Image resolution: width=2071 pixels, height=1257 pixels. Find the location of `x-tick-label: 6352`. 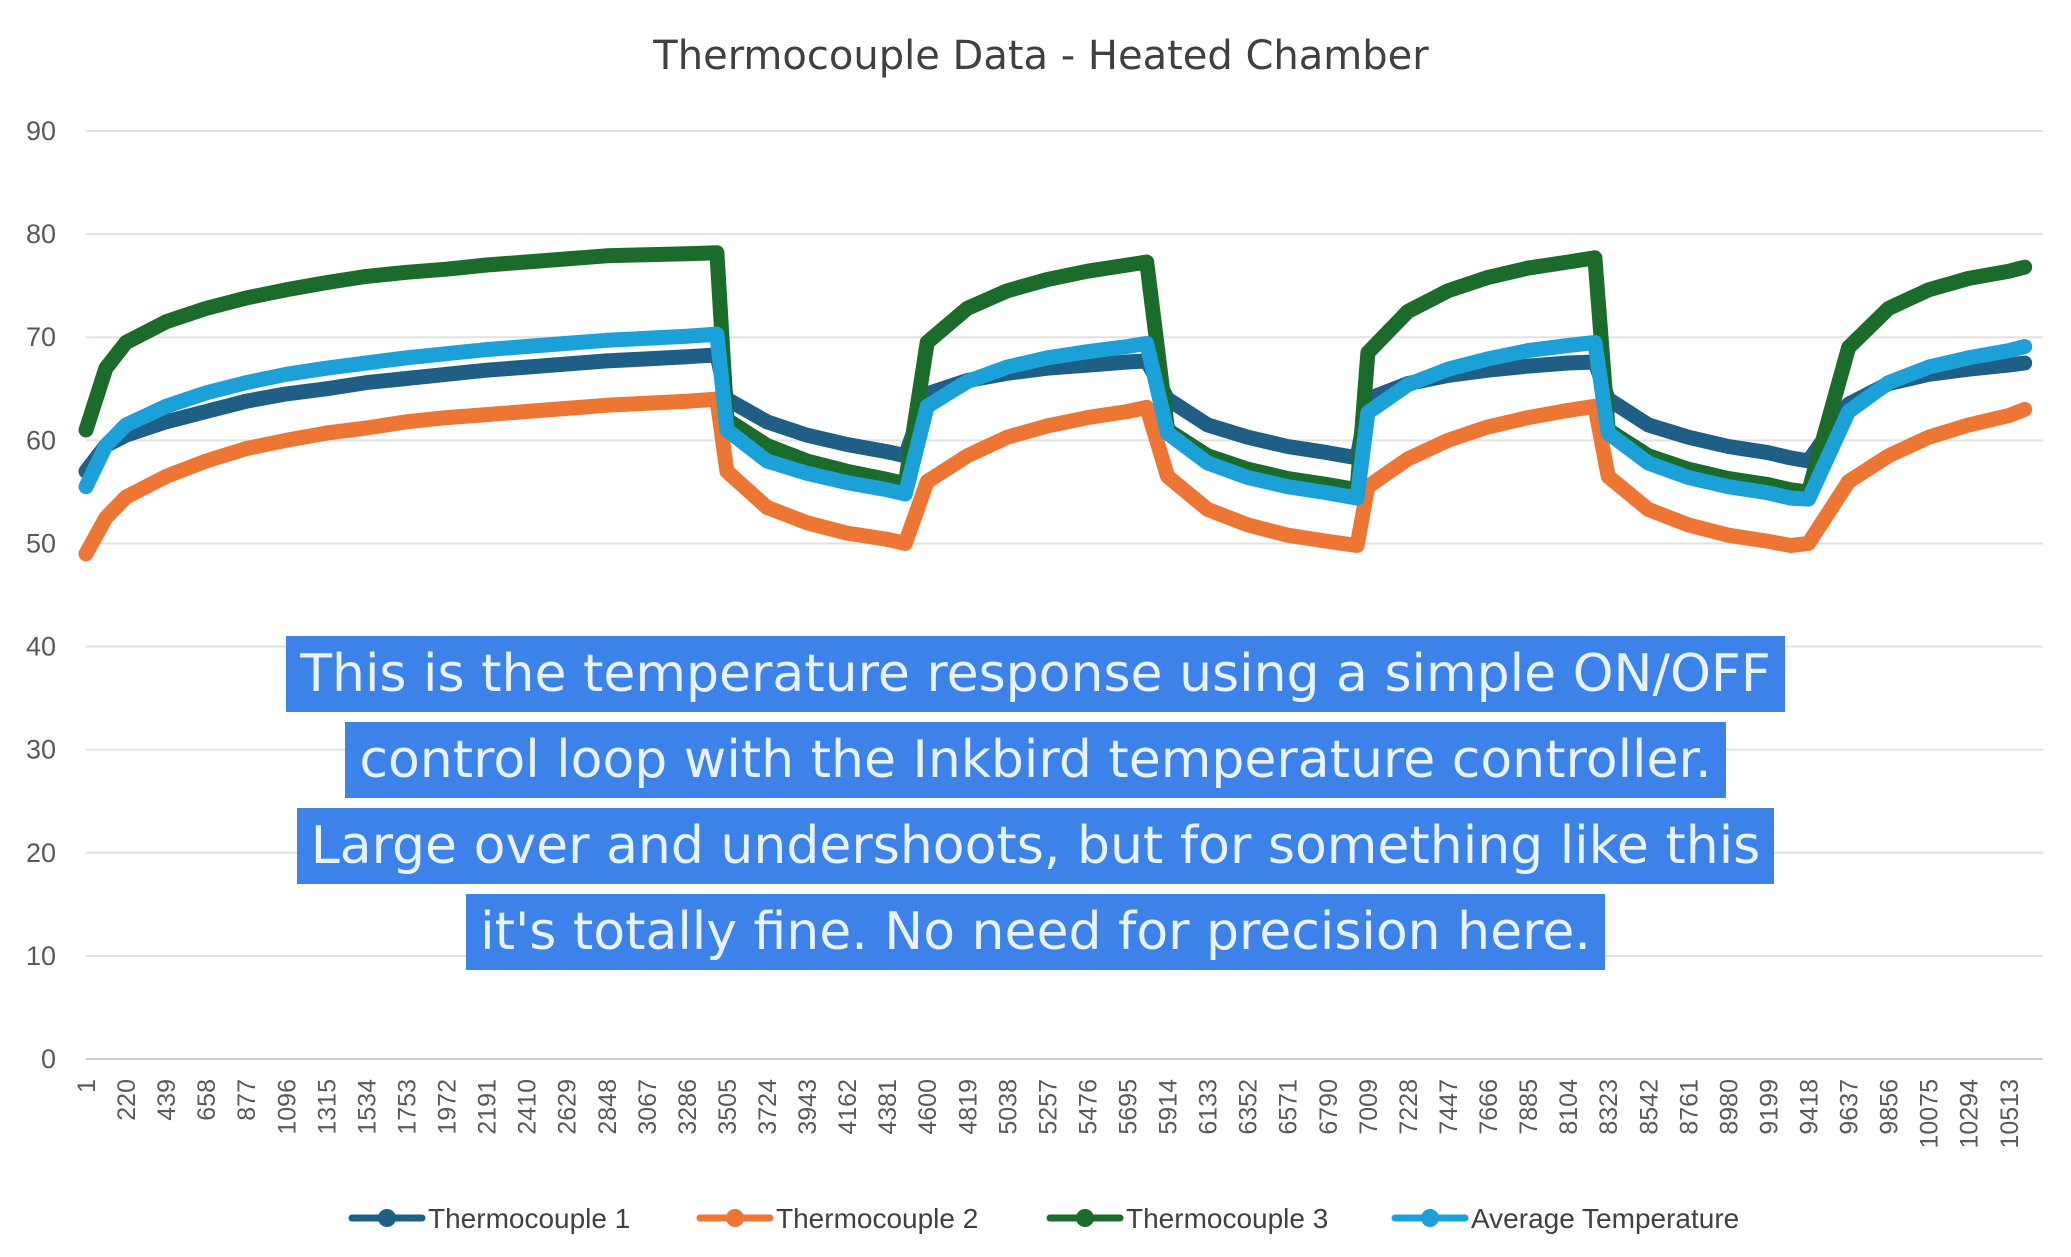

x-tick-label: 6352 is located at coordinates (1249, 1107).